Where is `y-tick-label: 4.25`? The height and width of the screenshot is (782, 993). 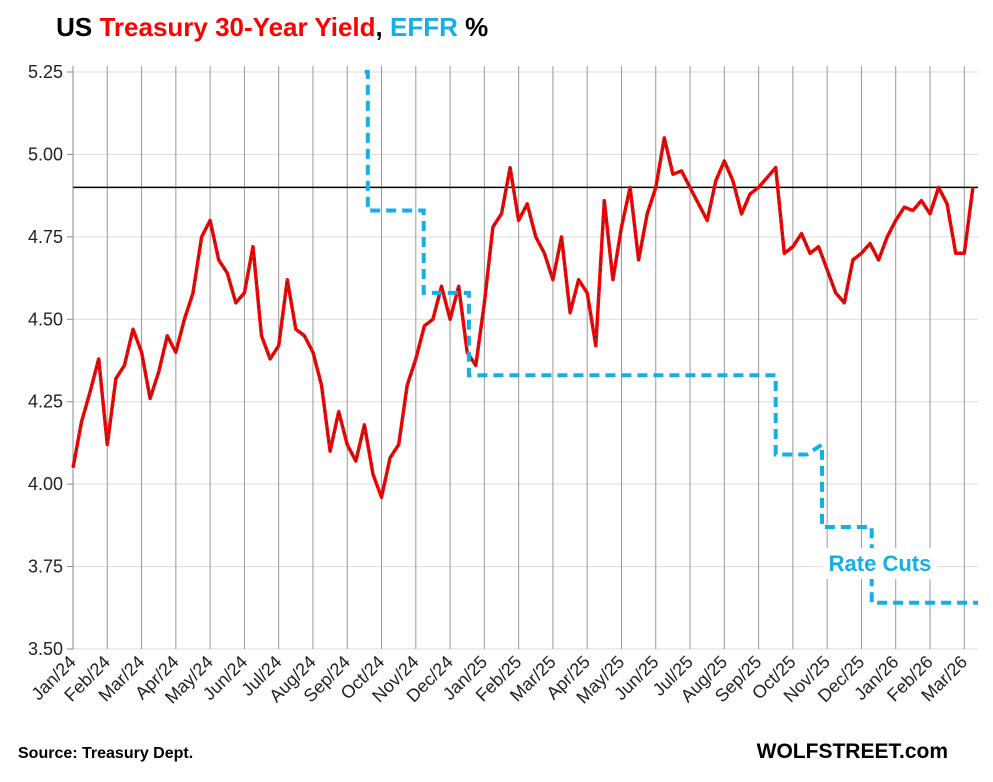 y-tick-label: 4.25 is located at coordinates (45, 402).